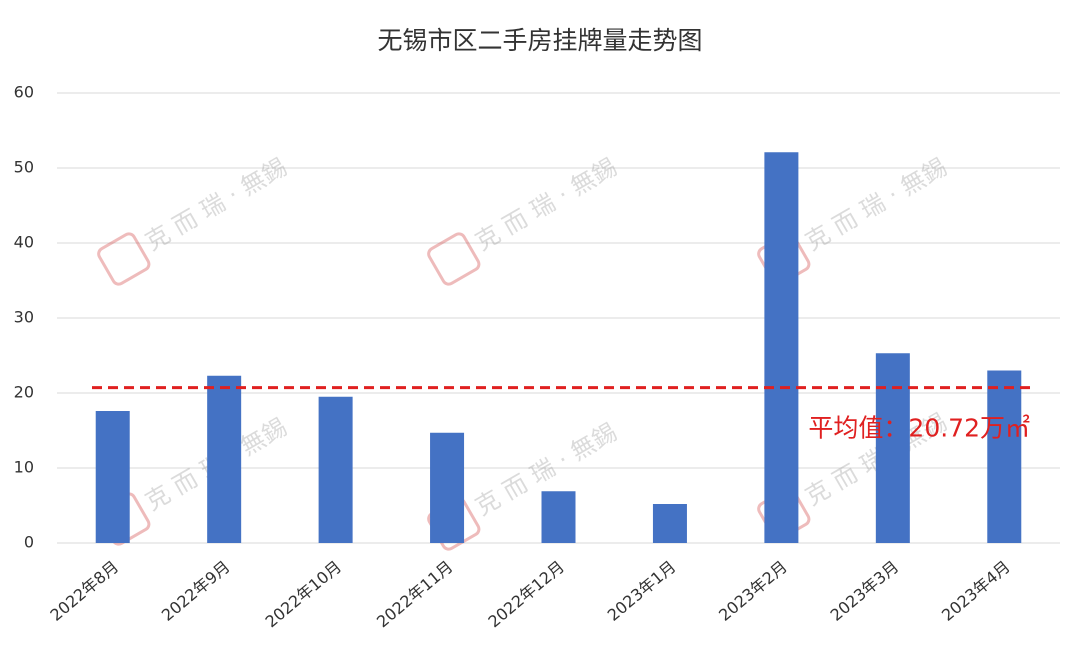  What do you see at coordinates (304, 594) in the screenshot?
I see `x-tick-label: 2022年10月` at bounding box center [304, 594].